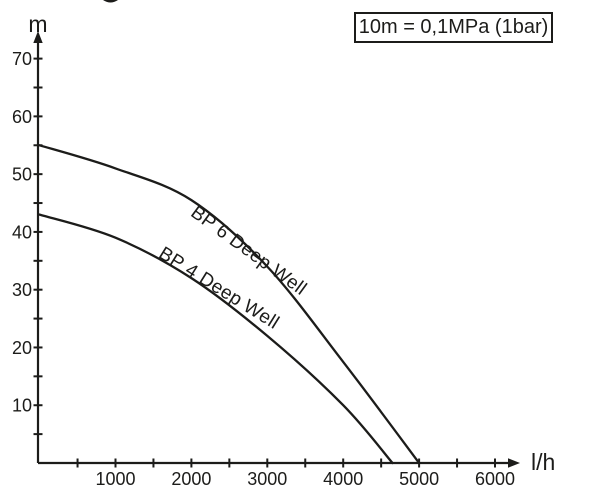 The height and width of the screenshot is (492, 611). Describe the element at coordinates (22, 117) in the screenshot. I see `y-tick-label: 60` at that location.